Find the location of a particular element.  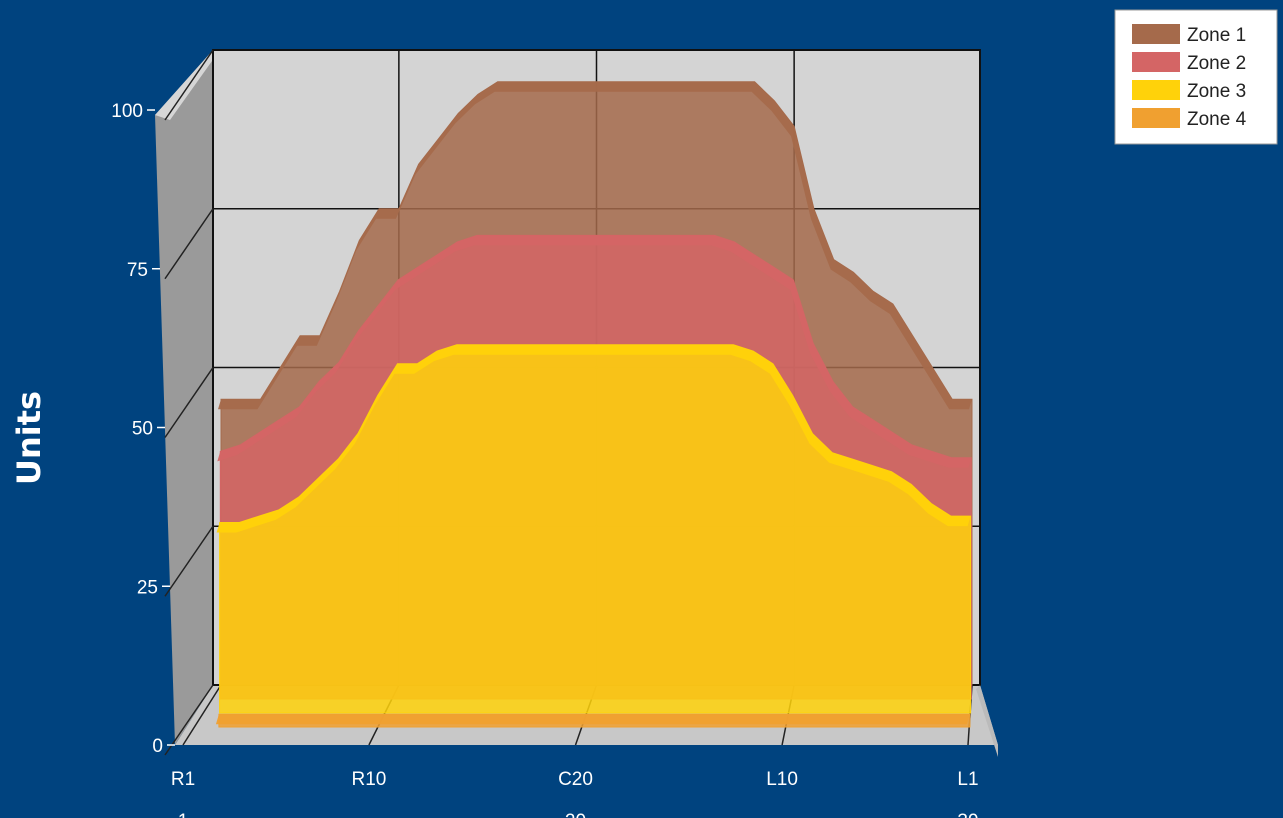

legend-label-zone-1: Zone 1 is located at coordinates (1216, 35).